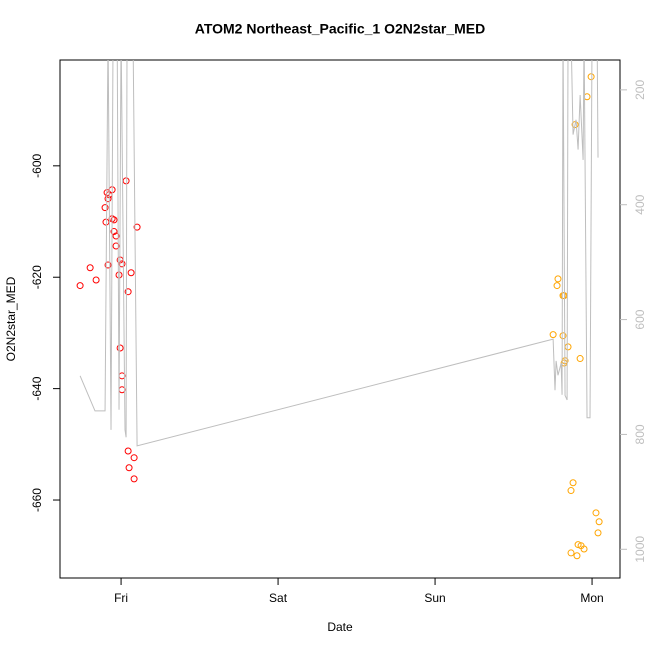 The height and width of the screenshot is (650, 650). I want to click on y2-tick-label: 800, so click(640, 434).